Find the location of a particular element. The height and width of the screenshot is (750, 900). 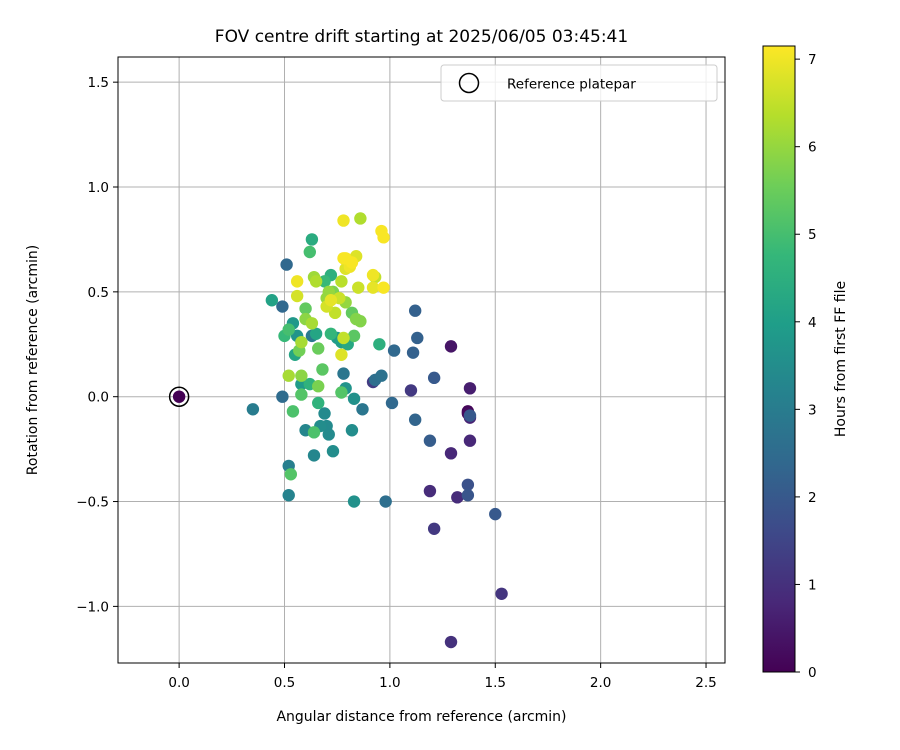

x-tick-label: 0.0 is located at coordinates (178, 683).